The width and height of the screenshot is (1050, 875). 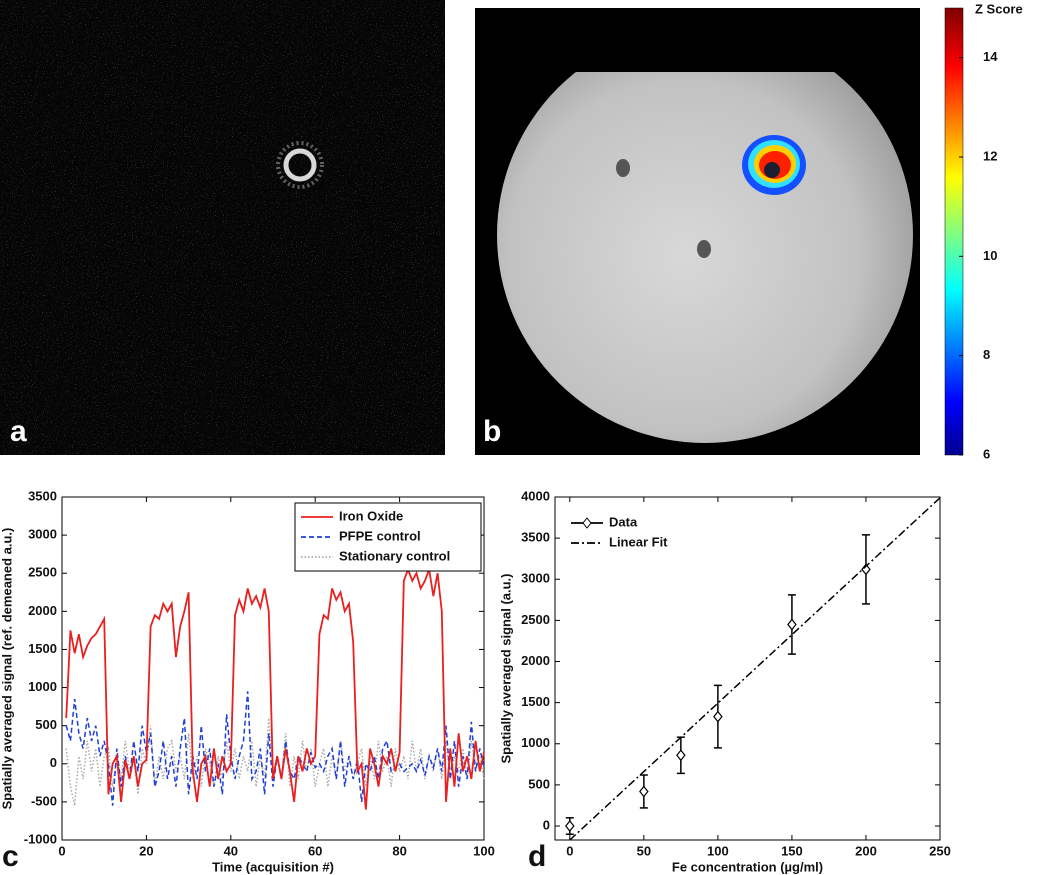 I want to click on legend-label: PFPE control, so click(x=380, y=535).